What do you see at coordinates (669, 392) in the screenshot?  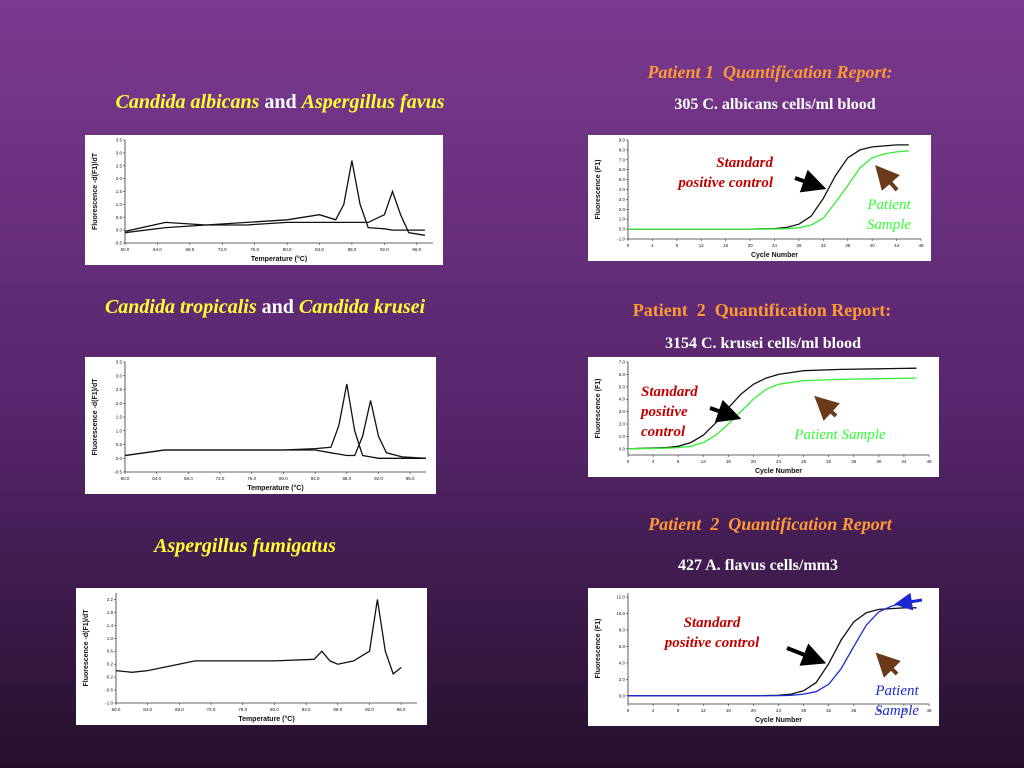 I see `annotation: Standard` at bounding box center [669, 392].